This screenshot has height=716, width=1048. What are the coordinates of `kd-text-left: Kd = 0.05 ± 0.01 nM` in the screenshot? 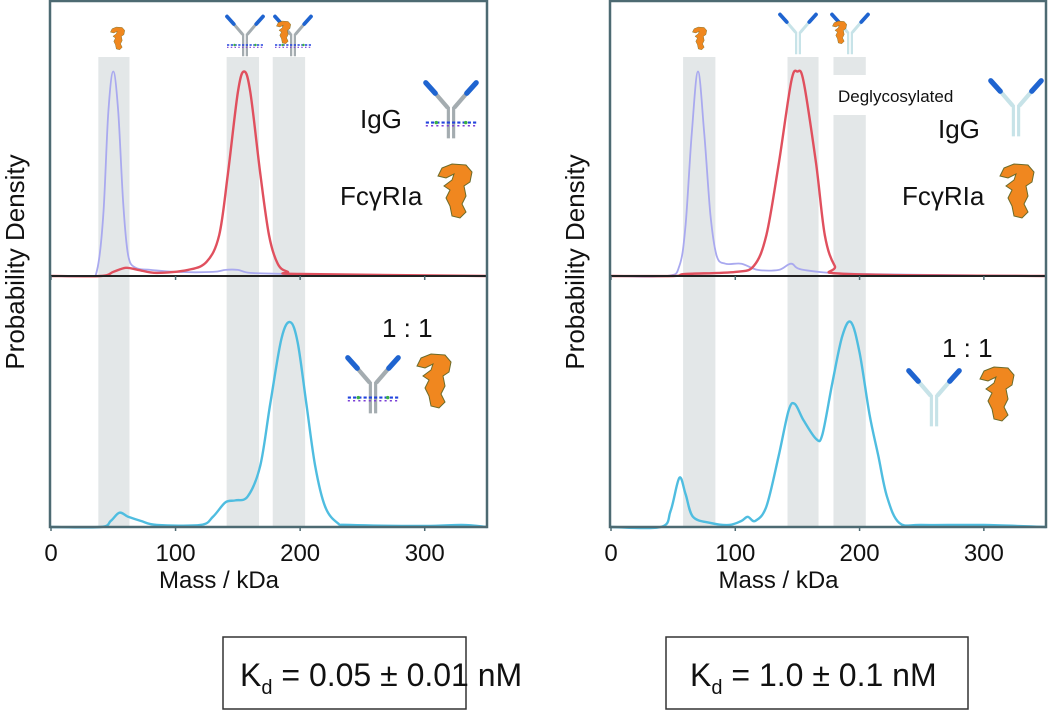 It's located at (381, 678).